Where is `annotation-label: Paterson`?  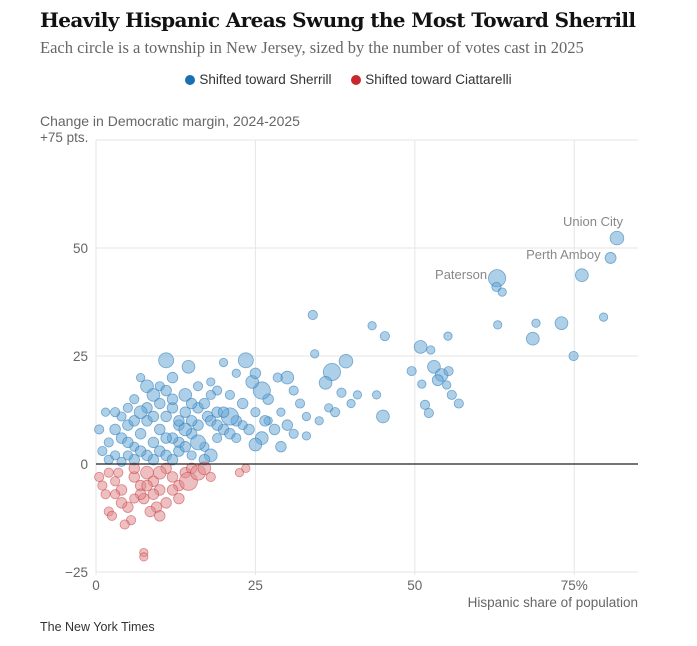
annotation-label: Paterson is located at coordinates (461, 274).